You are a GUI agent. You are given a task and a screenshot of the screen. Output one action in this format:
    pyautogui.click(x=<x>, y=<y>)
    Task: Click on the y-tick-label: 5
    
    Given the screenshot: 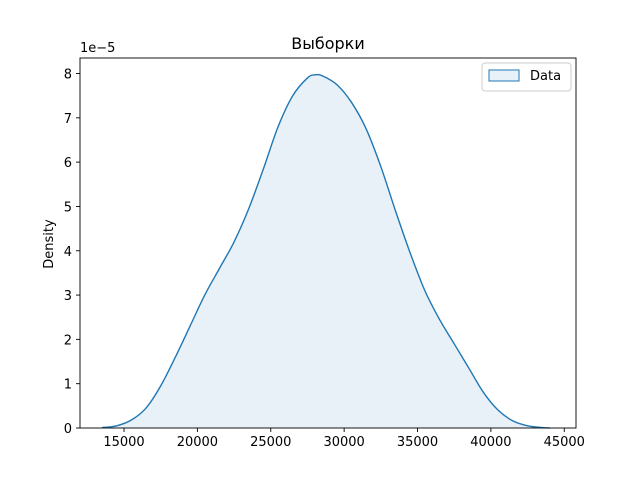 What is the action you would take?
    pyautogui.click(x=68, y=207)
    